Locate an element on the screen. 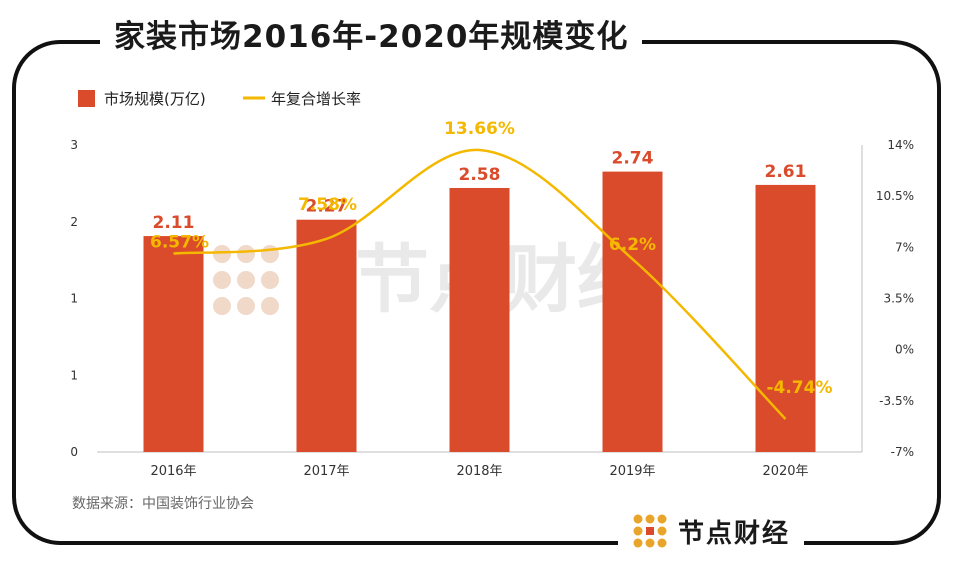  left-axis-ticks: 0 1 1 2 3 is located at coordinates (74, 298).